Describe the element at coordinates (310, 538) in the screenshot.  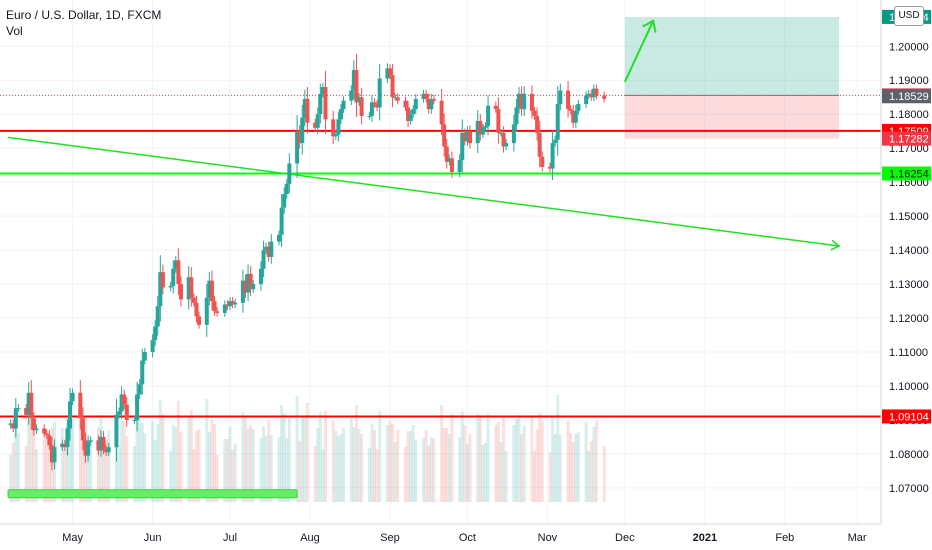
I see `time-tick-label: Aug` at that location.